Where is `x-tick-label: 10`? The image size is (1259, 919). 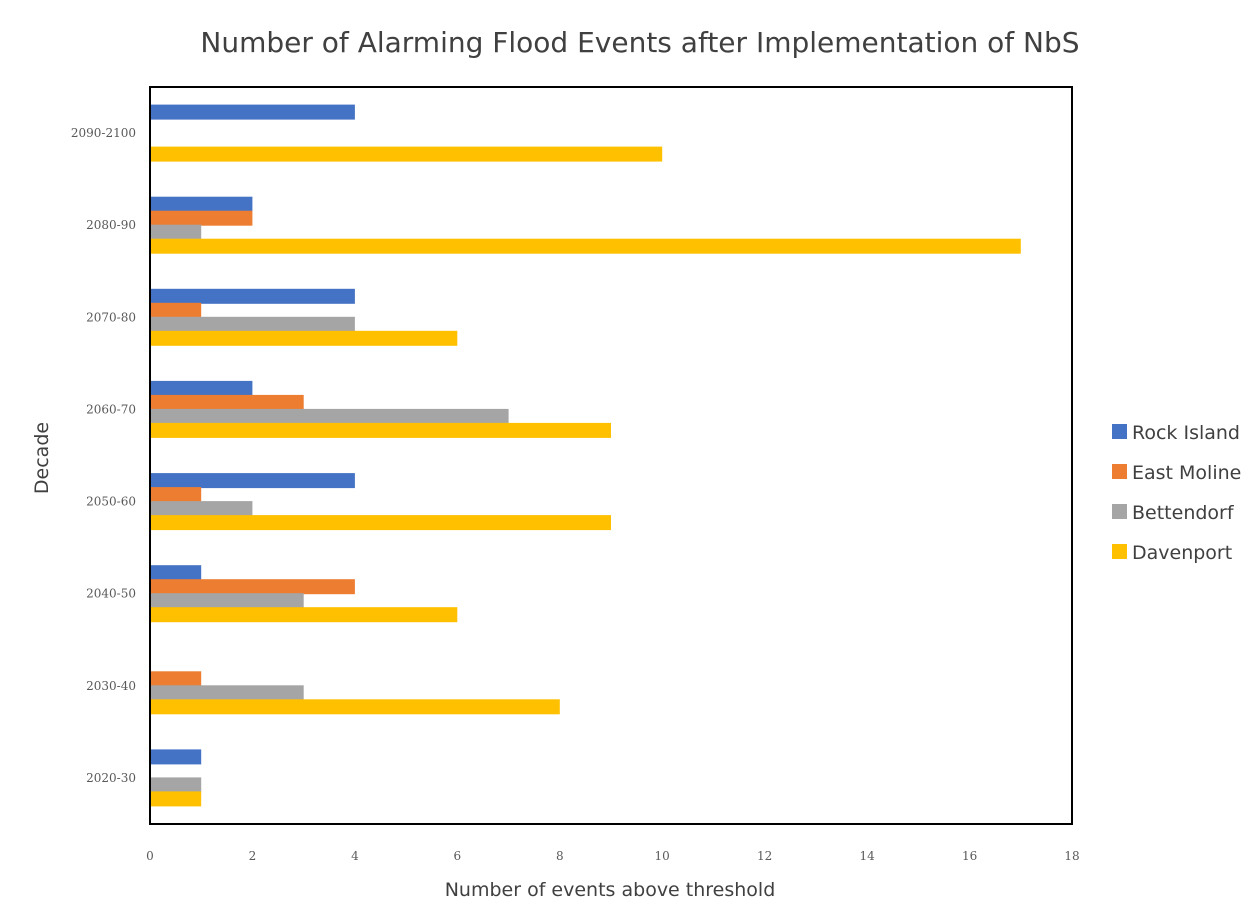 x-tick-label: 10 is located at coordinates (662, 856).